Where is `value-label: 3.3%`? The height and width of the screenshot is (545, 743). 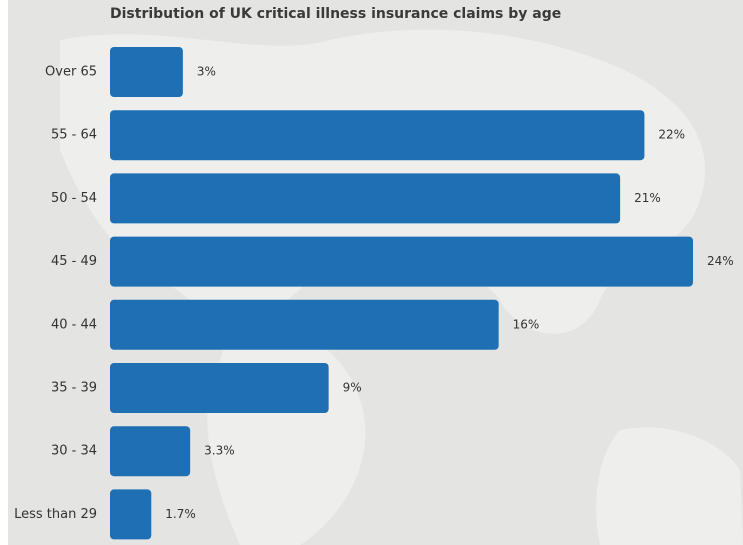
value-label: 3.3% is located at coordinates (219, 451).